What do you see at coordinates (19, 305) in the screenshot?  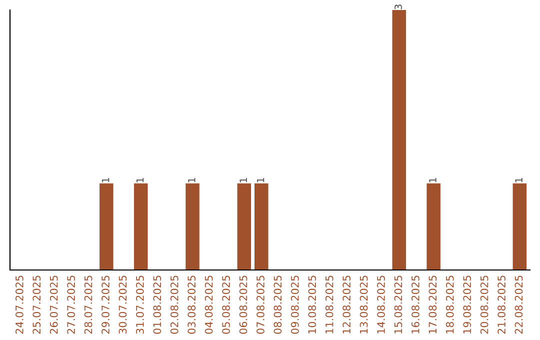 I see `x-tick-label: 24.07.2025` at bounding box center [19, 305].